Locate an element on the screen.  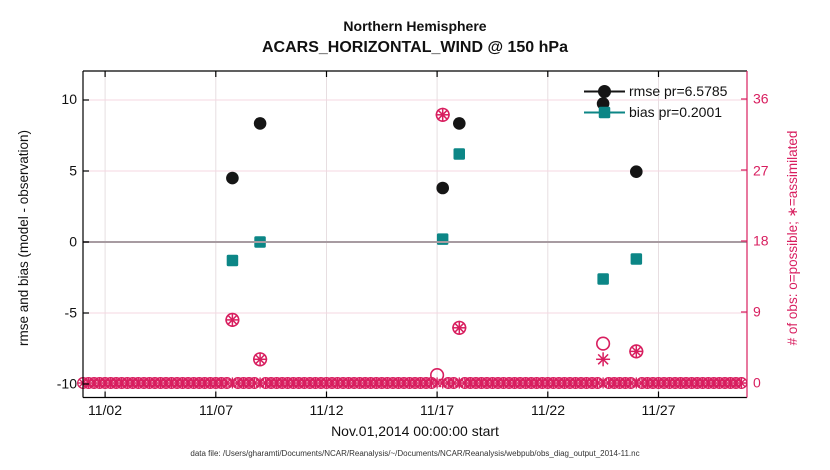
x-tick-1117: 11/17 is located at coordinates (437, 410).